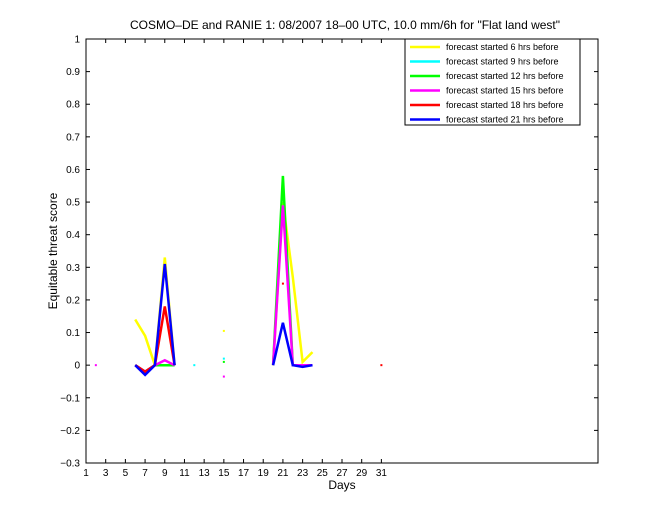  I want to click on x-tick-label: 29, so click(362, 473).